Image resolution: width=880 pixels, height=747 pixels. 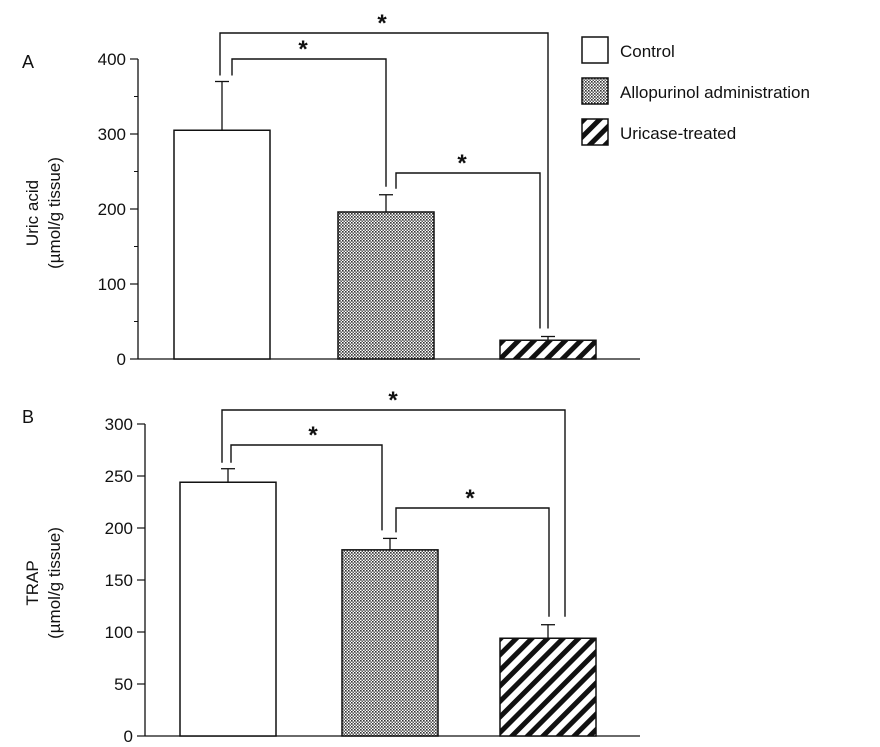 I want to click on panel-b-ticks: 0 50 100 150 200 250 300, so click(x=125, y=580).